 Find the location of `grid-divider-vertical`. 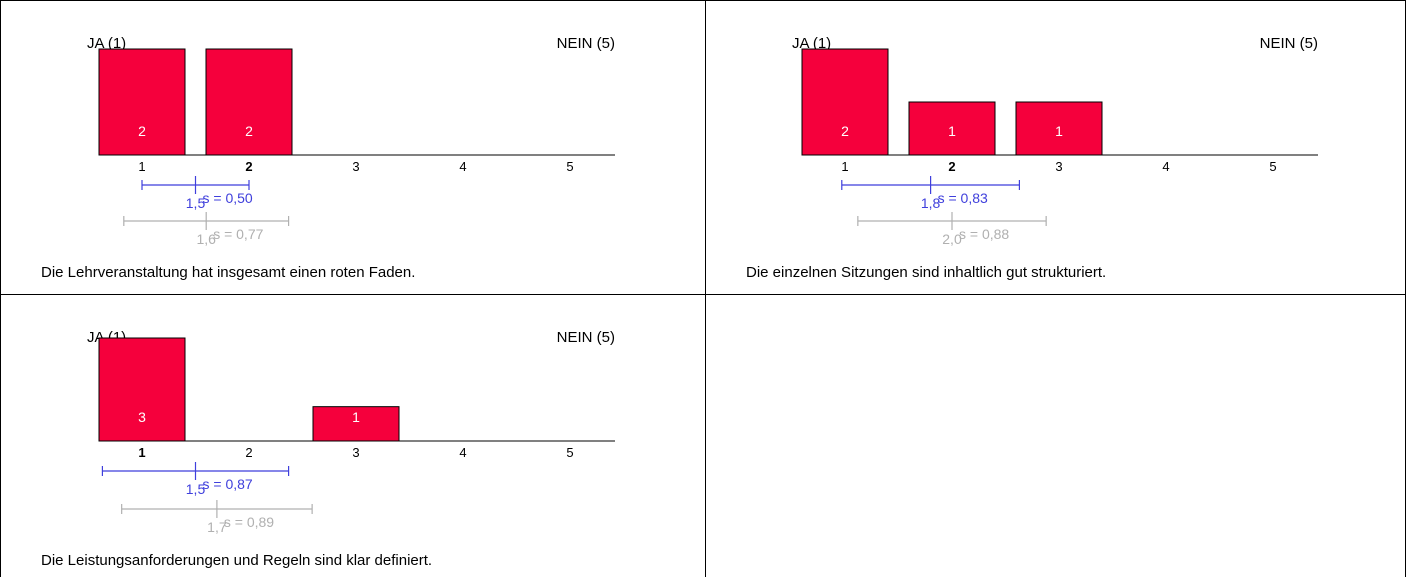

grid-divider-vertical is located at coordinates (705, 288).